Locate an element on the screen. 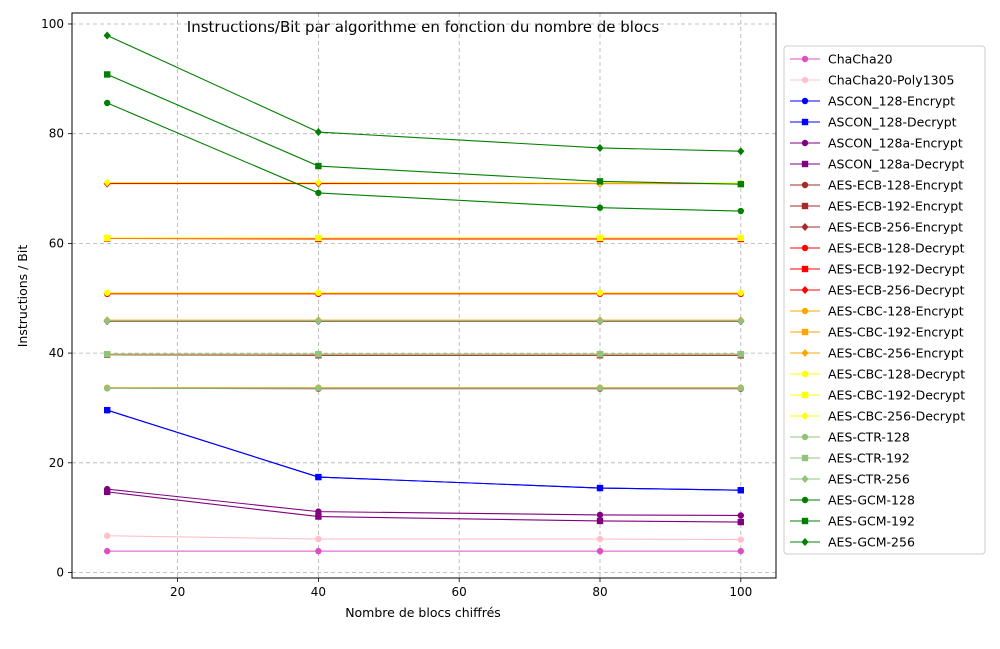 The width and height of the screenshot is (1000, 649). legend-label: ASCON_128a-Decrypt is located at coordinates (896, 164).